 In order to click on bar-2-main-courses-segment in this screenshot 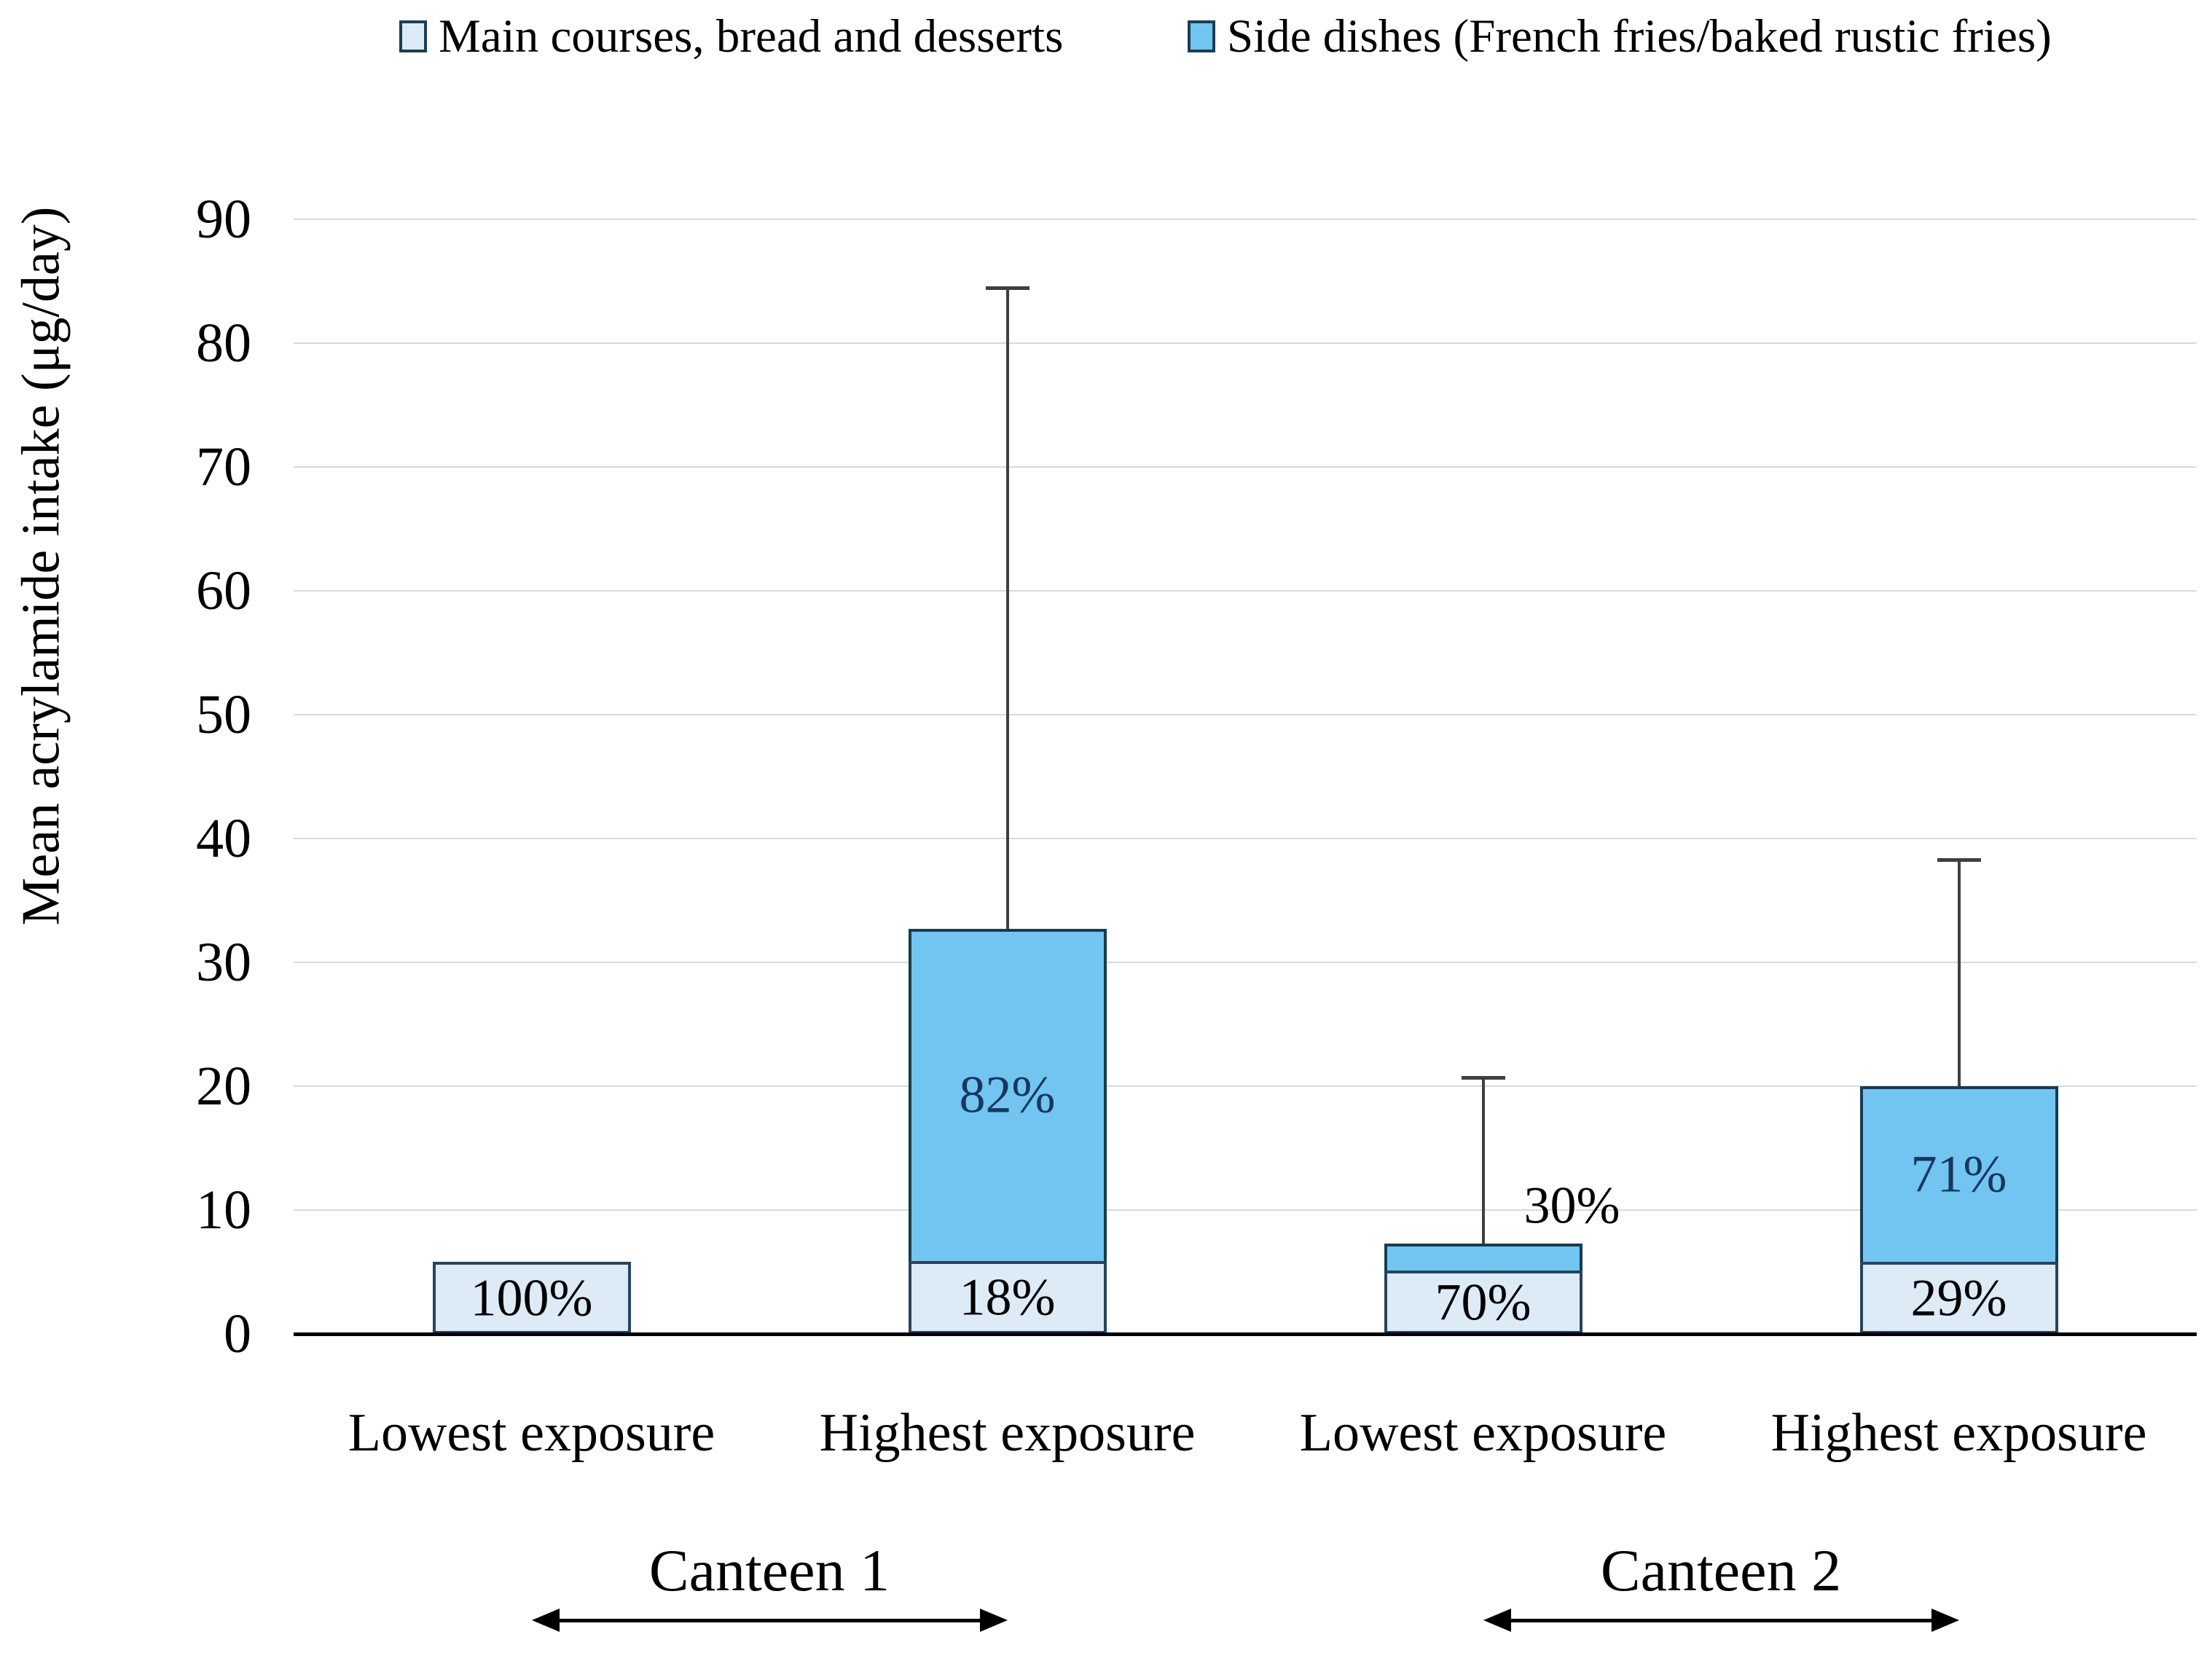, I will do `click(1483, 1302)`.